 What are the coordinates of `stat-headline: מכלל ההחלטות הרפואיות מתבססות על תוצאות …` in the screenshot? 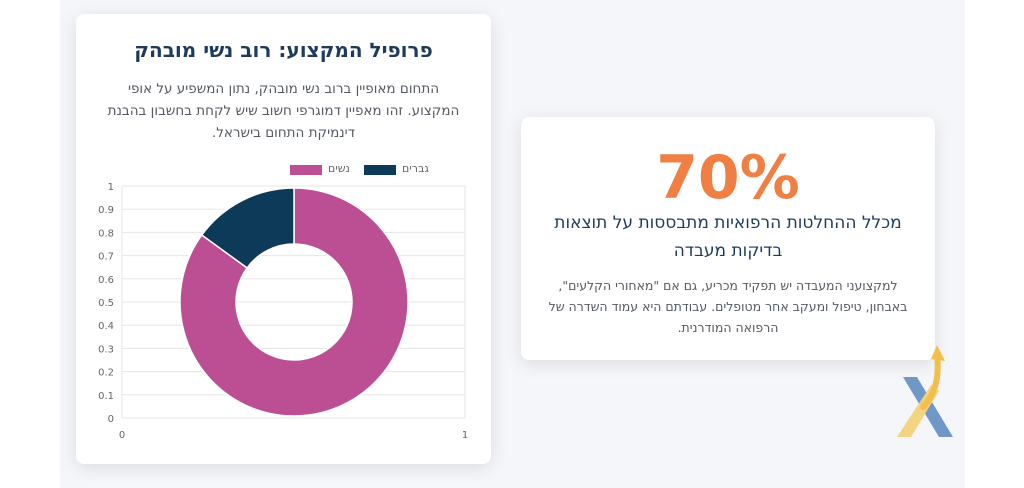 It's located at (728, 237).